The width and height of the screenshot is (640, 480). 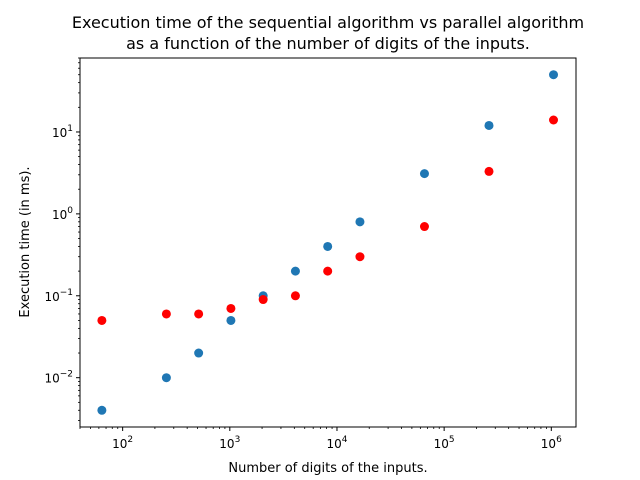 What do you see at coordinates (58, 296) in the screenshot?
I see `y-tick-label: 10⁻¹` at bounding box center [58, 296].